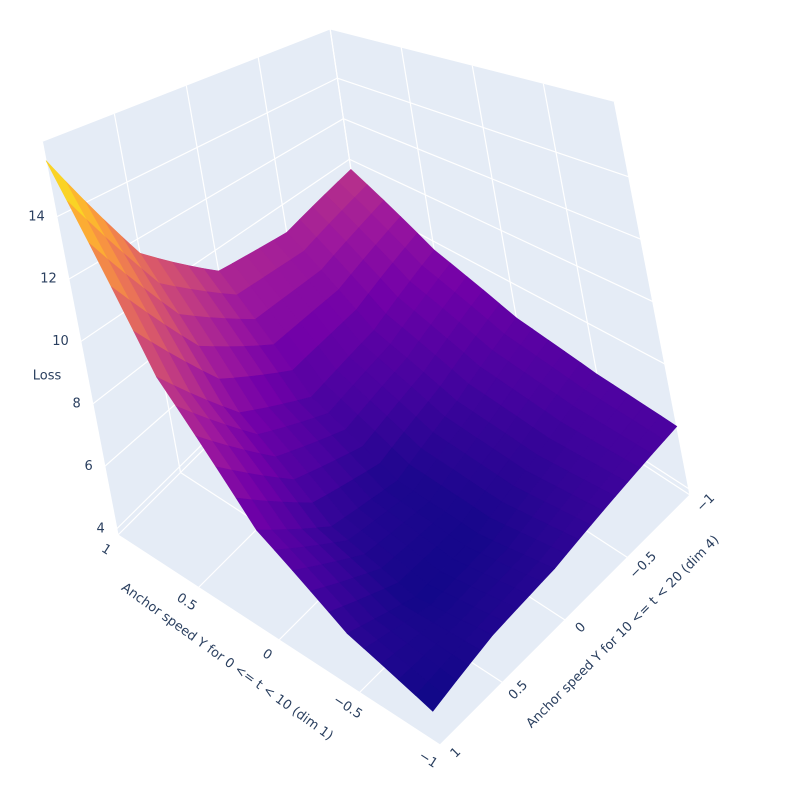 This screenshot has height=800, width=800. What do you see at coordinates (105, 549) in the screenshot?
I see `x-tick-label: 1` at bounding box center [105, 549].